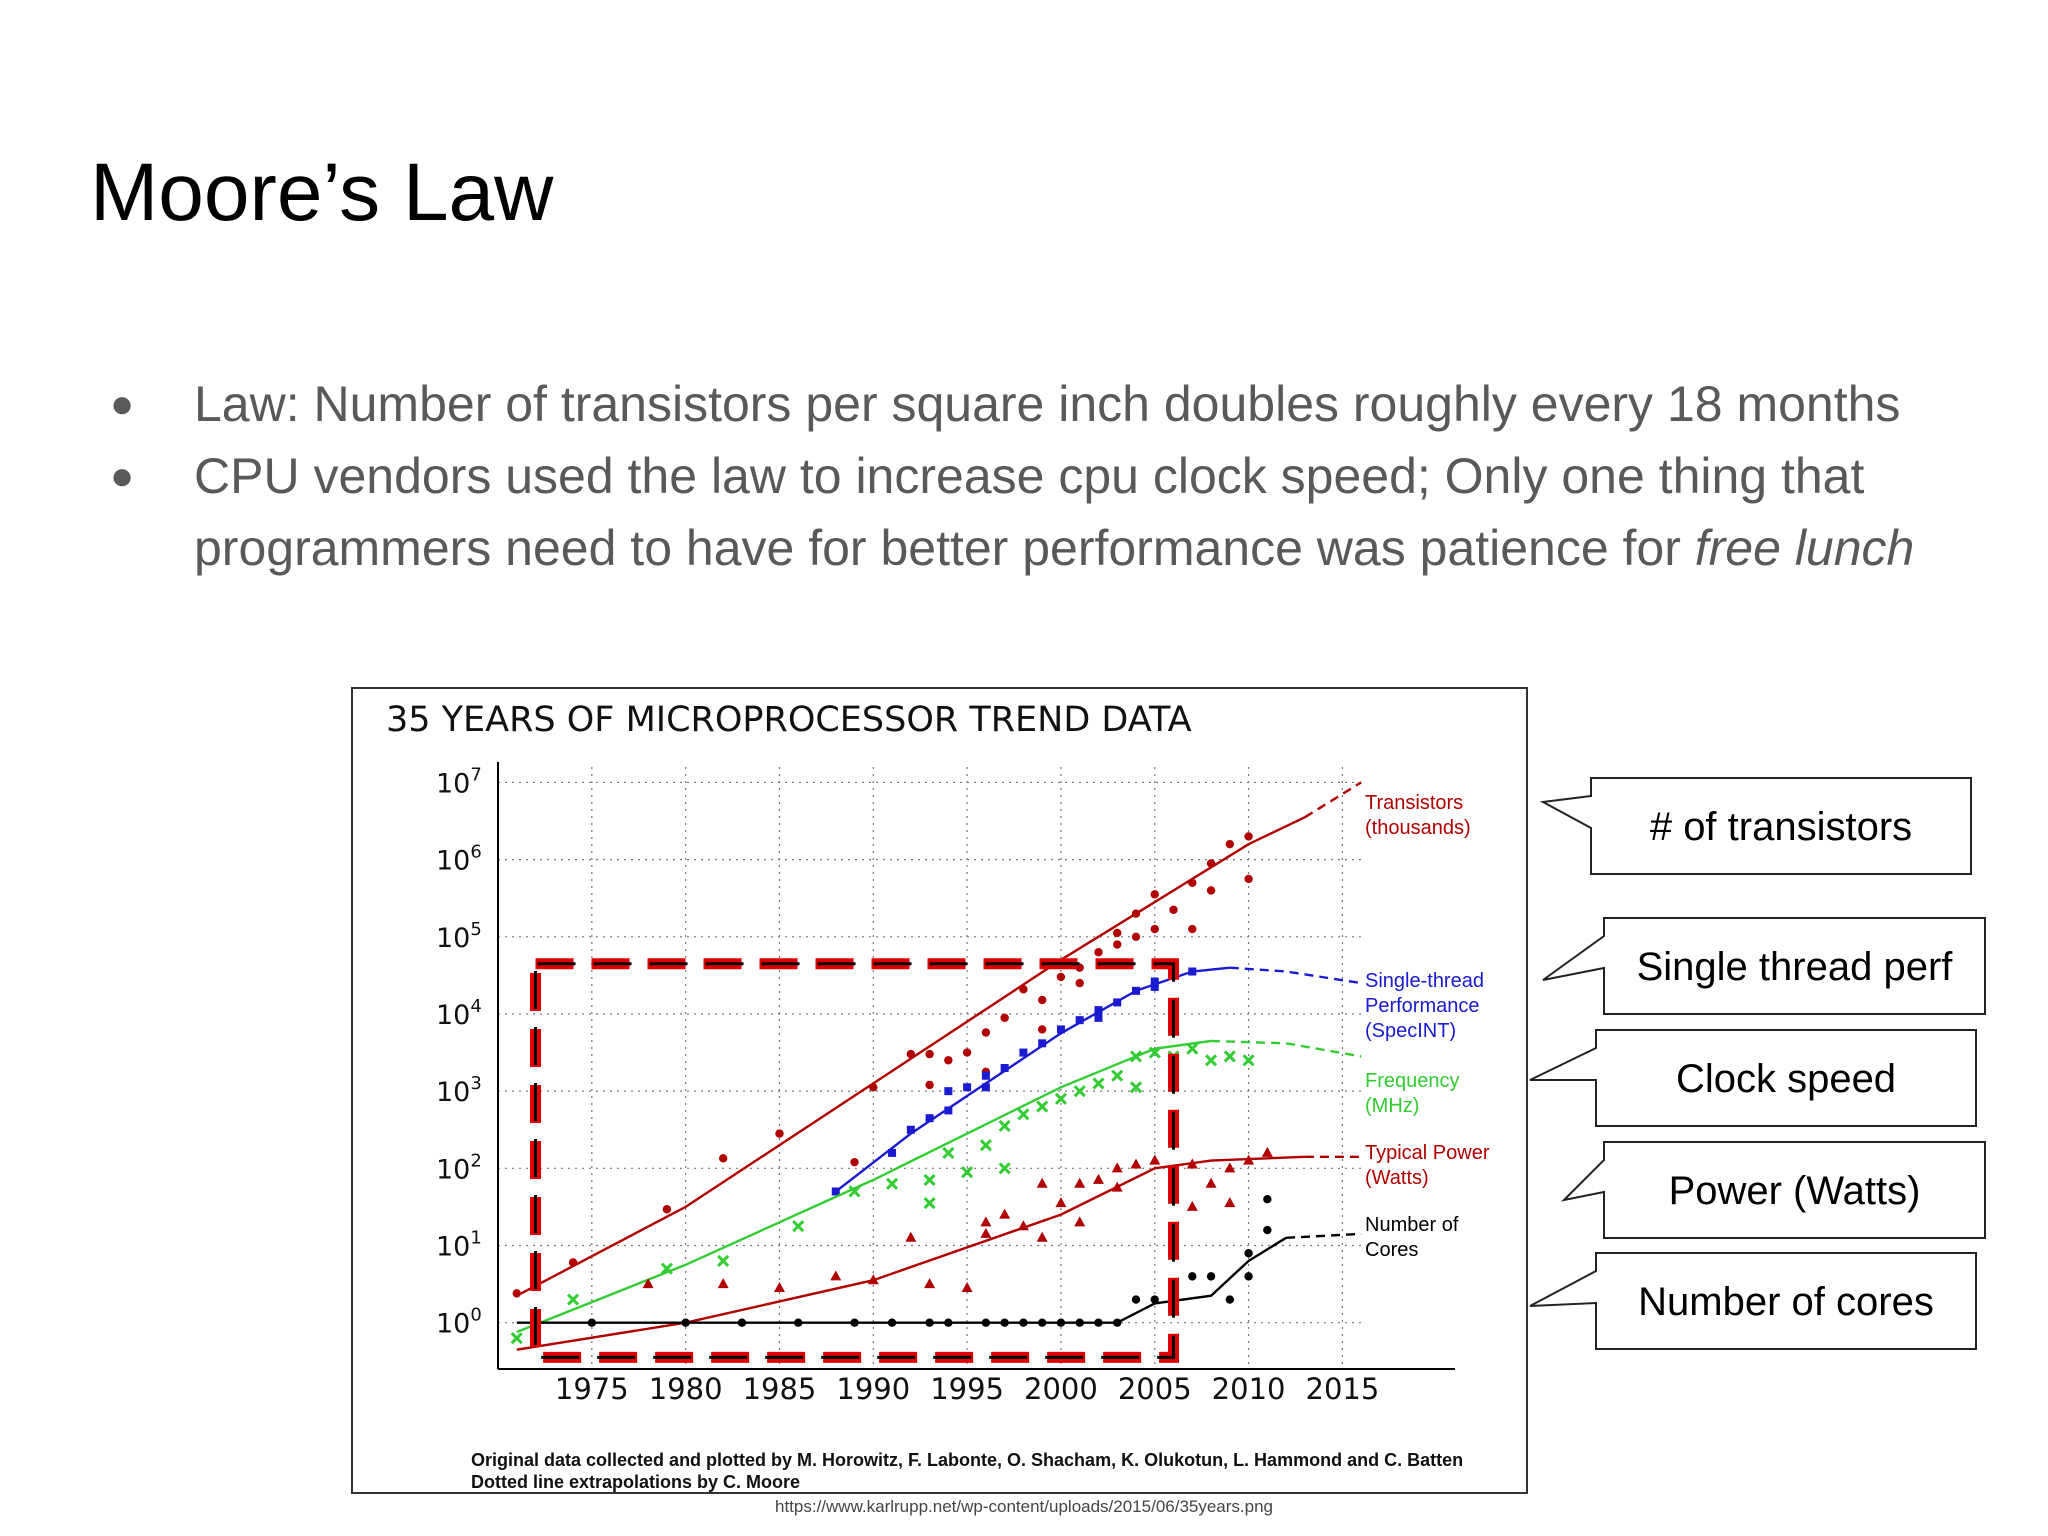 This screenshot has height=1536, width=2048. I want to click on bullet-emphasis: free lunch, so click(1804, 548).